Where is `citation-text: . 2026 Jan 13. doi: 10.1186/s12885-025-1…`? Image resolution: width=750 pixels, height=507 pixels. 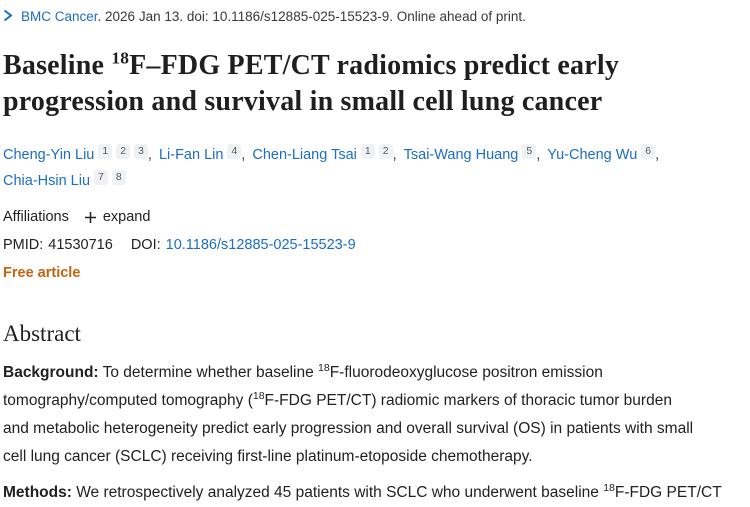 citation-text: . 2026 Jan 13. doi: 10.1186/s12885-025-1… is located at coordinates (311, 16).